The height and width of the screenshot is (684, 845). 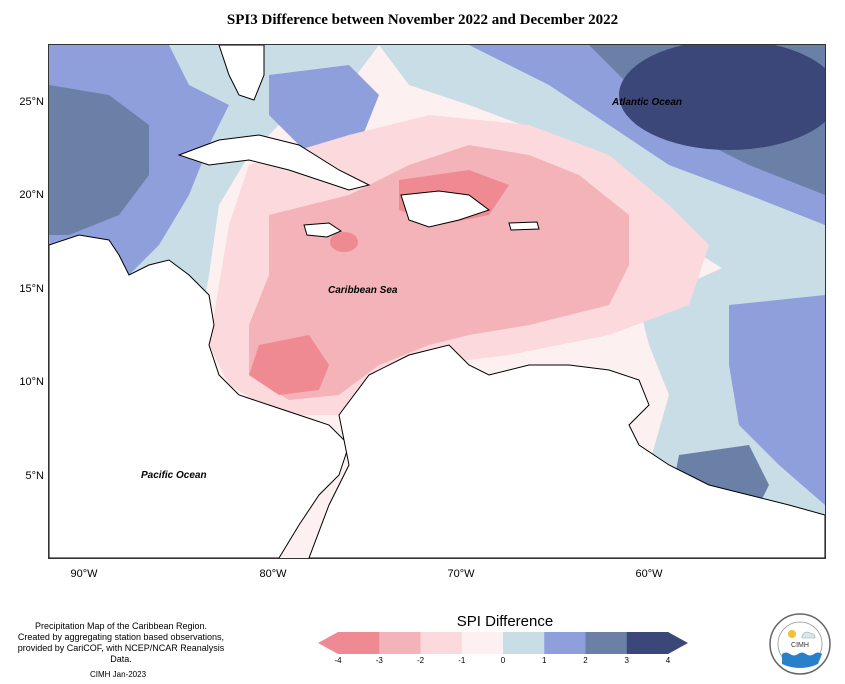 What do you see at coordinates (626, 660) in the screenshot?
I see `legend-tick-label: 3` at bounding box center [626, 660].